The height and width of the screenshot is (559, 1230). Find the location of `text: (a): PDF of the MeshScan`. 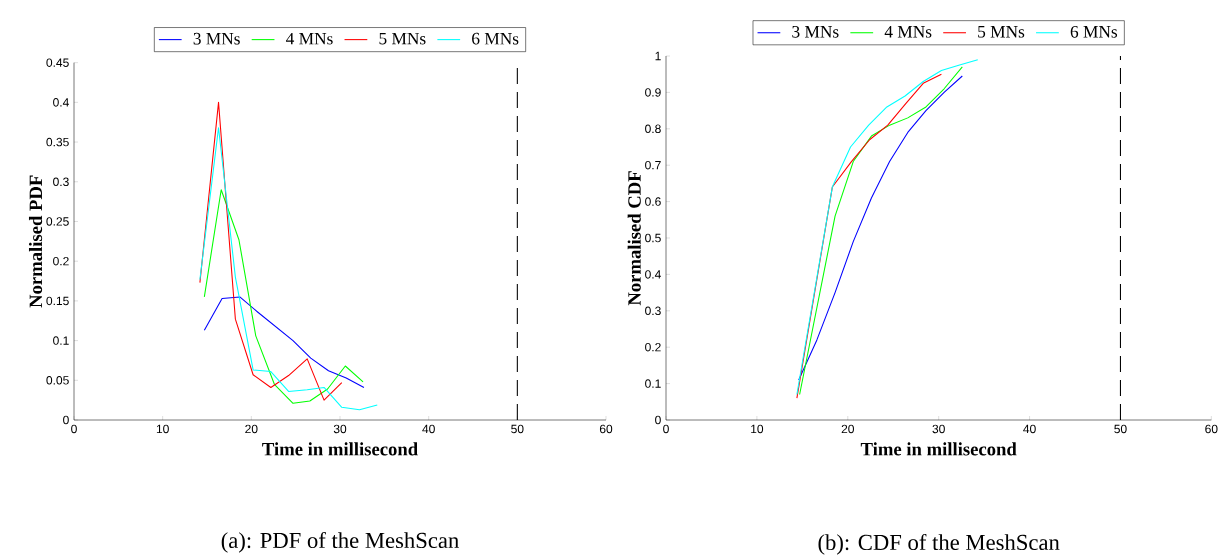

text: (a): PDF of the MeshScan is located at coordinates (340, 542).